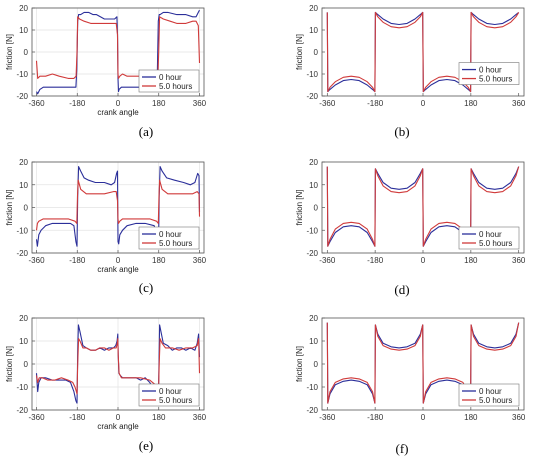  What do you see at coordinates (402, 448) in the screenshot?
I see `panel-label: (f)` at bounding box center [402, 448].